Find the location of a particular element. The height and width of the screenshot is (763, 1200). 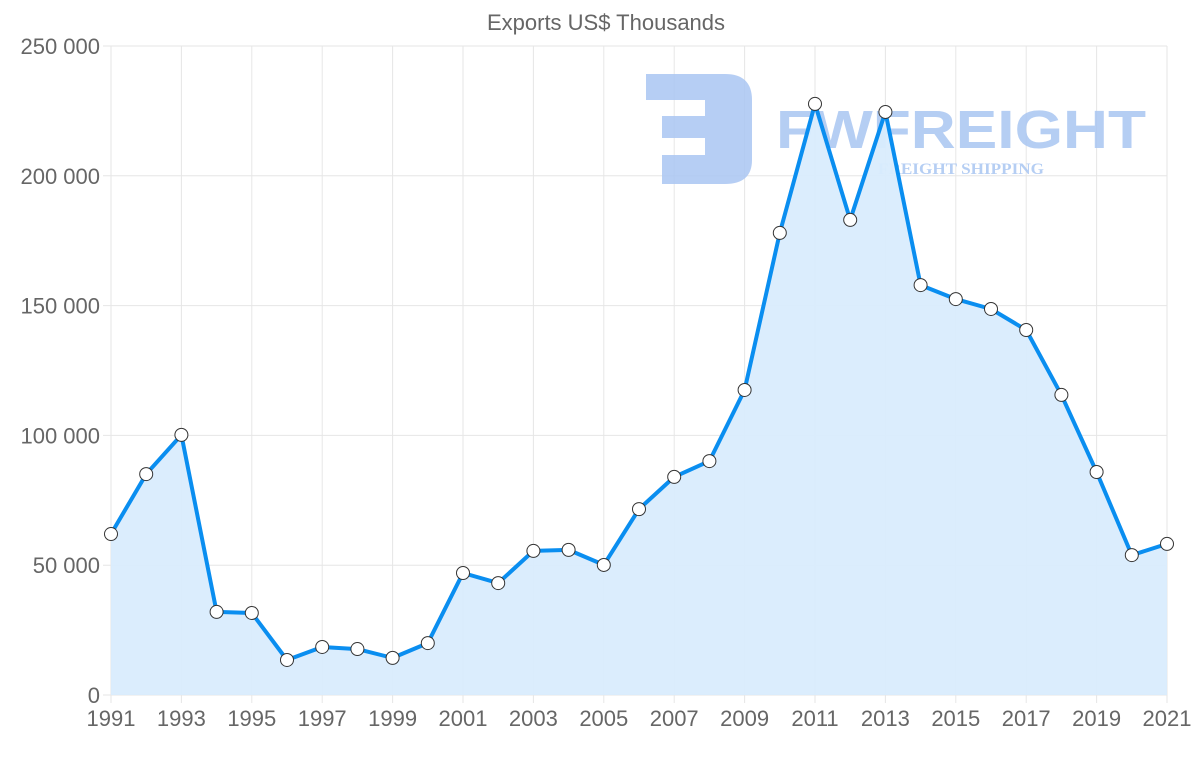

data-point-2018 is located at coordinates (1061, 394).